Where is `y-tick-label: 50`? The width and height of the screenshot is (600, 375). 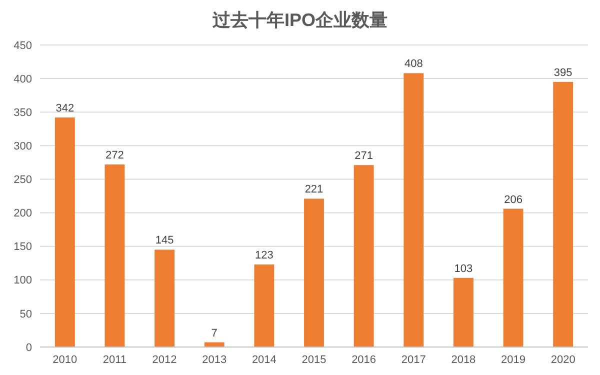
y-tick-label: 50 is located at coordinates (26, 314).